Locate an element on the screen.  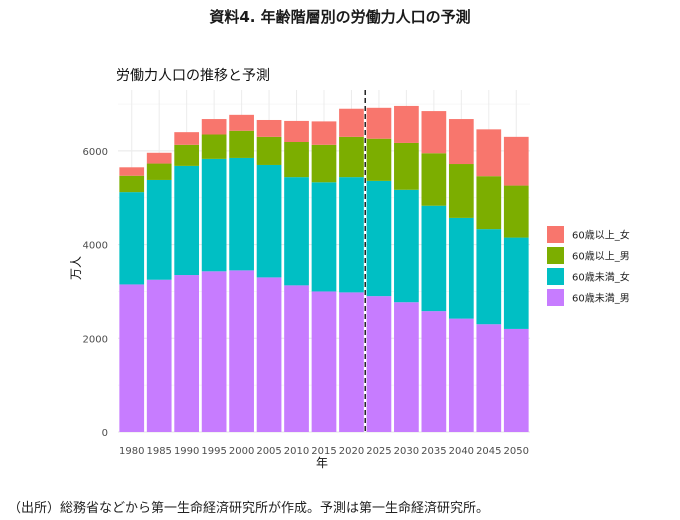
y-tick-label: 4000 is located at coordinates (95, 246).